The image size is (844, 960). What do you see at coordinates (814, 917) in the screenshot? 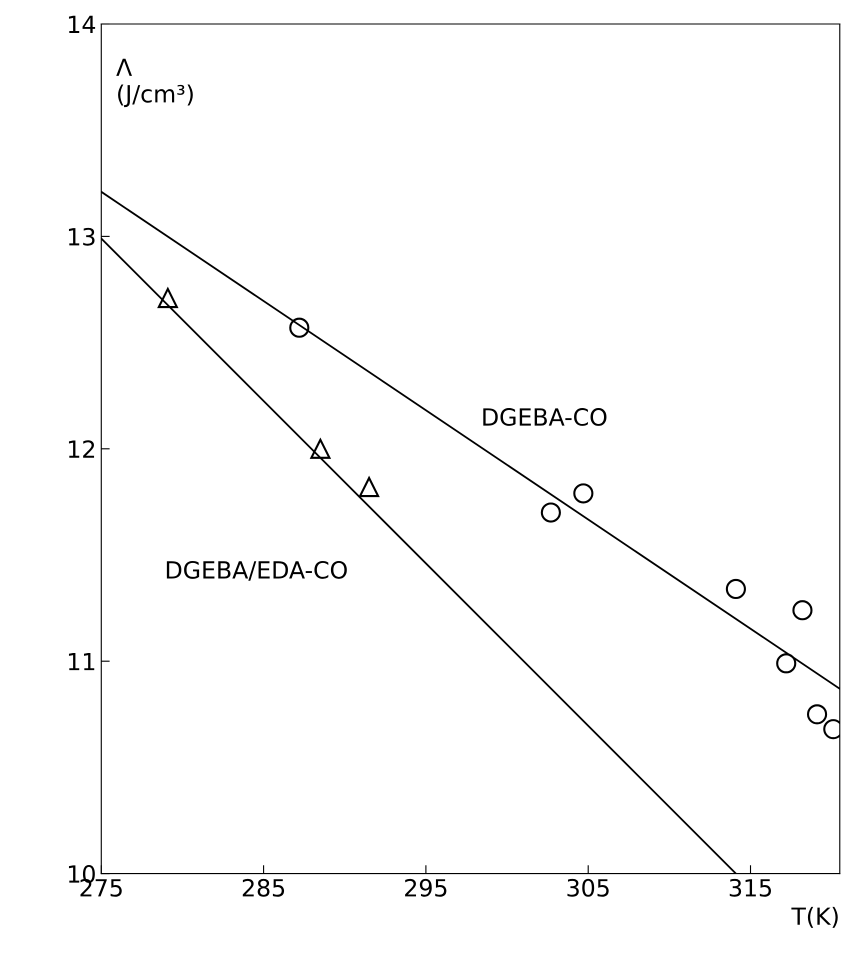
I see `x-axis-title: T(K)` at bounding box center [814, 917].